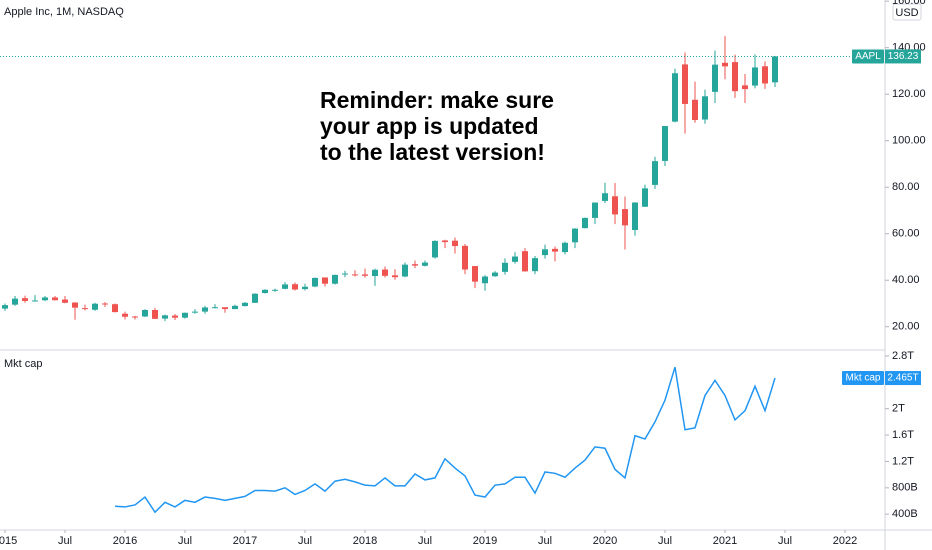 The image size is (932, 550). What do you see at coordinates (906, 327) in the screenshot?
I see `y-tick-label: 20.00` at bounding box center [906, 327].